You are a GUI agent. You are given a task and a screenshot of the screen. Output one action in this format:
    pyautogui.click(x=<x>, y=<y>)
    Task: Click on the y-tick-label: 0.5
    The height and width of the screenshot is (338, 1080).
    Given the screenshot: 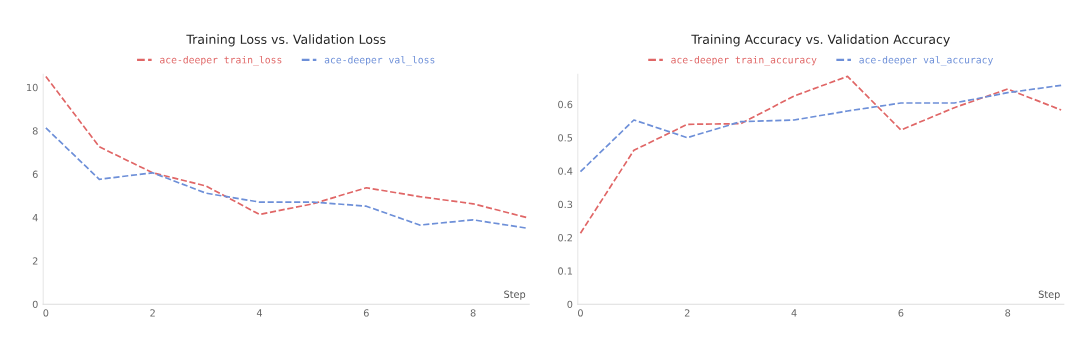 What is the action you would take?
    pyautogui.click(x=565, y=138)
    